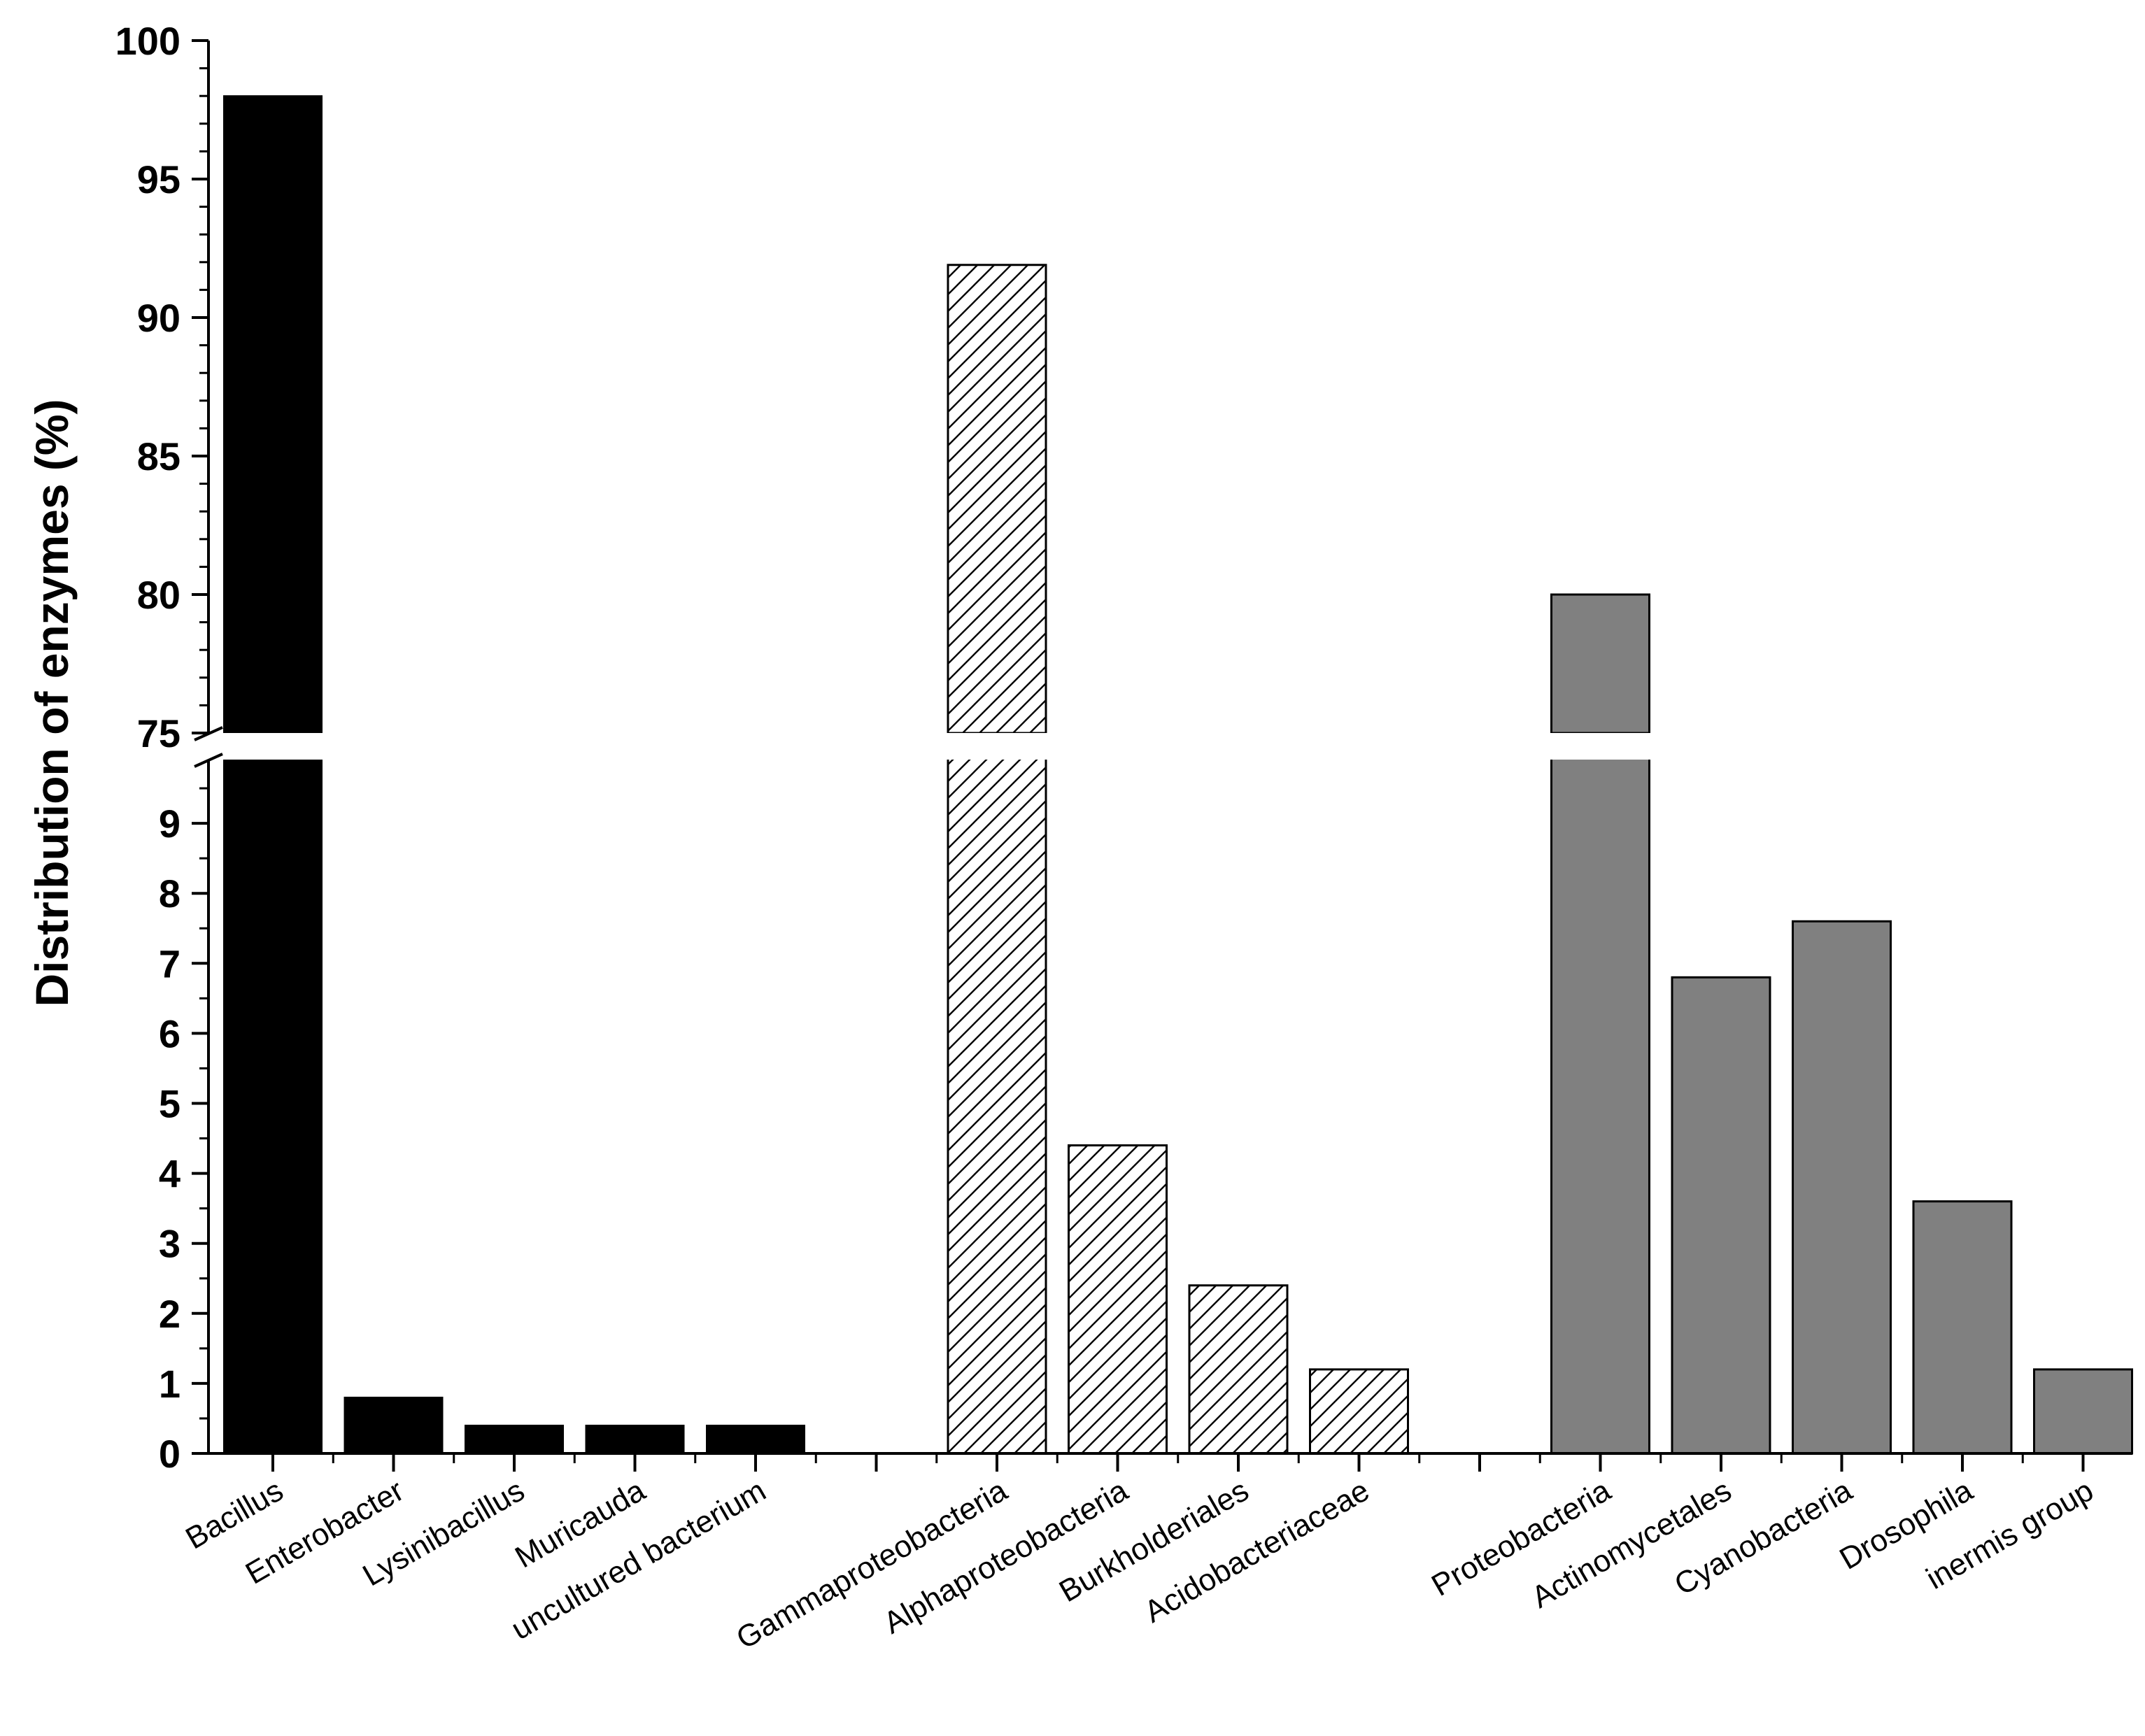  What do you see at coordinates (158, 733) in the screenshot?
I see `y-tick-label: 75` at bounding box center [158, 733].